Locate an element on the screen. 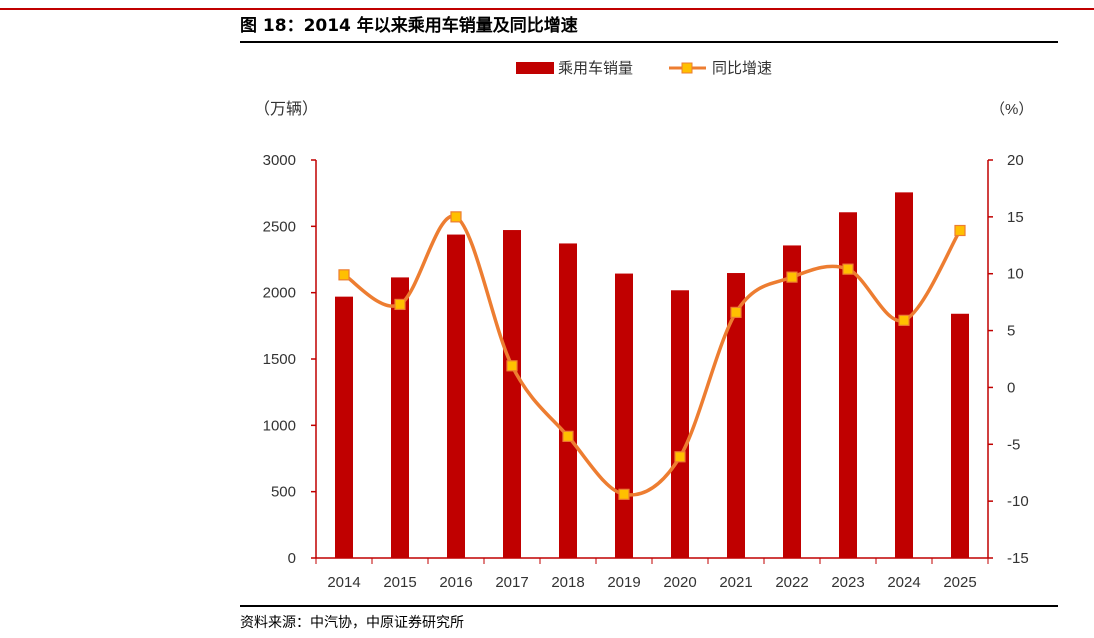  y-right-tick-label: 20 is located at coordinates (1015, 160).